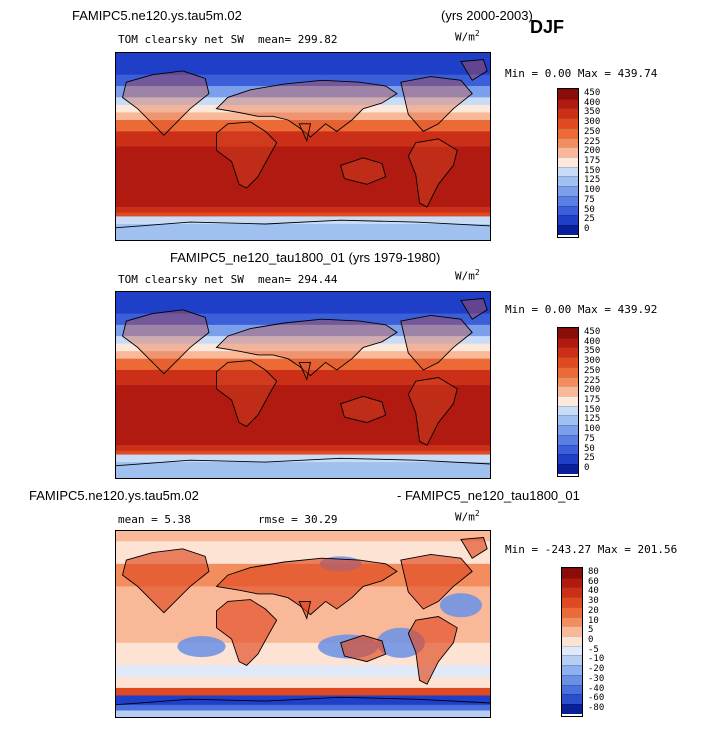 The width and height of the screenshot is (715, 730). What do you see at coordinates (593, 610) in the screenshot?
I see `colorbar-tick-label: 20` at bounding box center [593, 610].